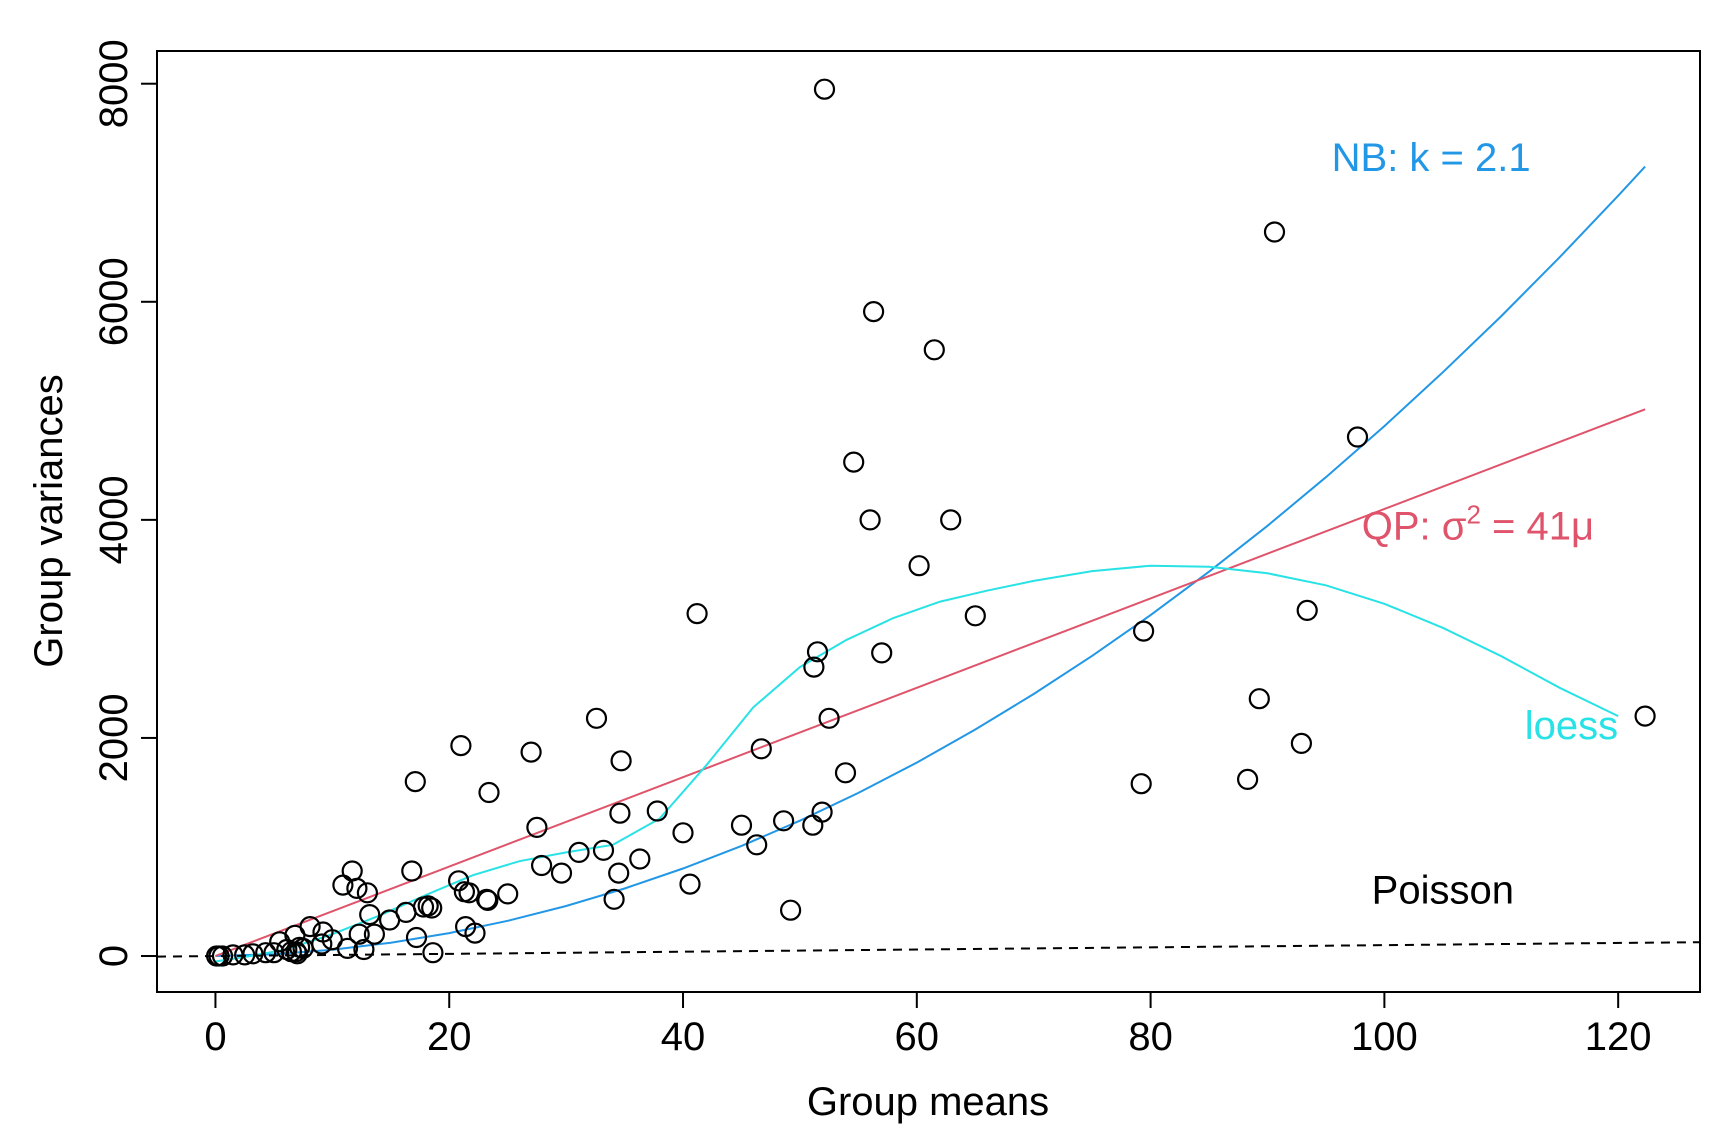 The image size is (1728, 1144). Describe the element at coordinates (114, 83) in the screenshot. I see `y-tick-label: 8000` at that location.